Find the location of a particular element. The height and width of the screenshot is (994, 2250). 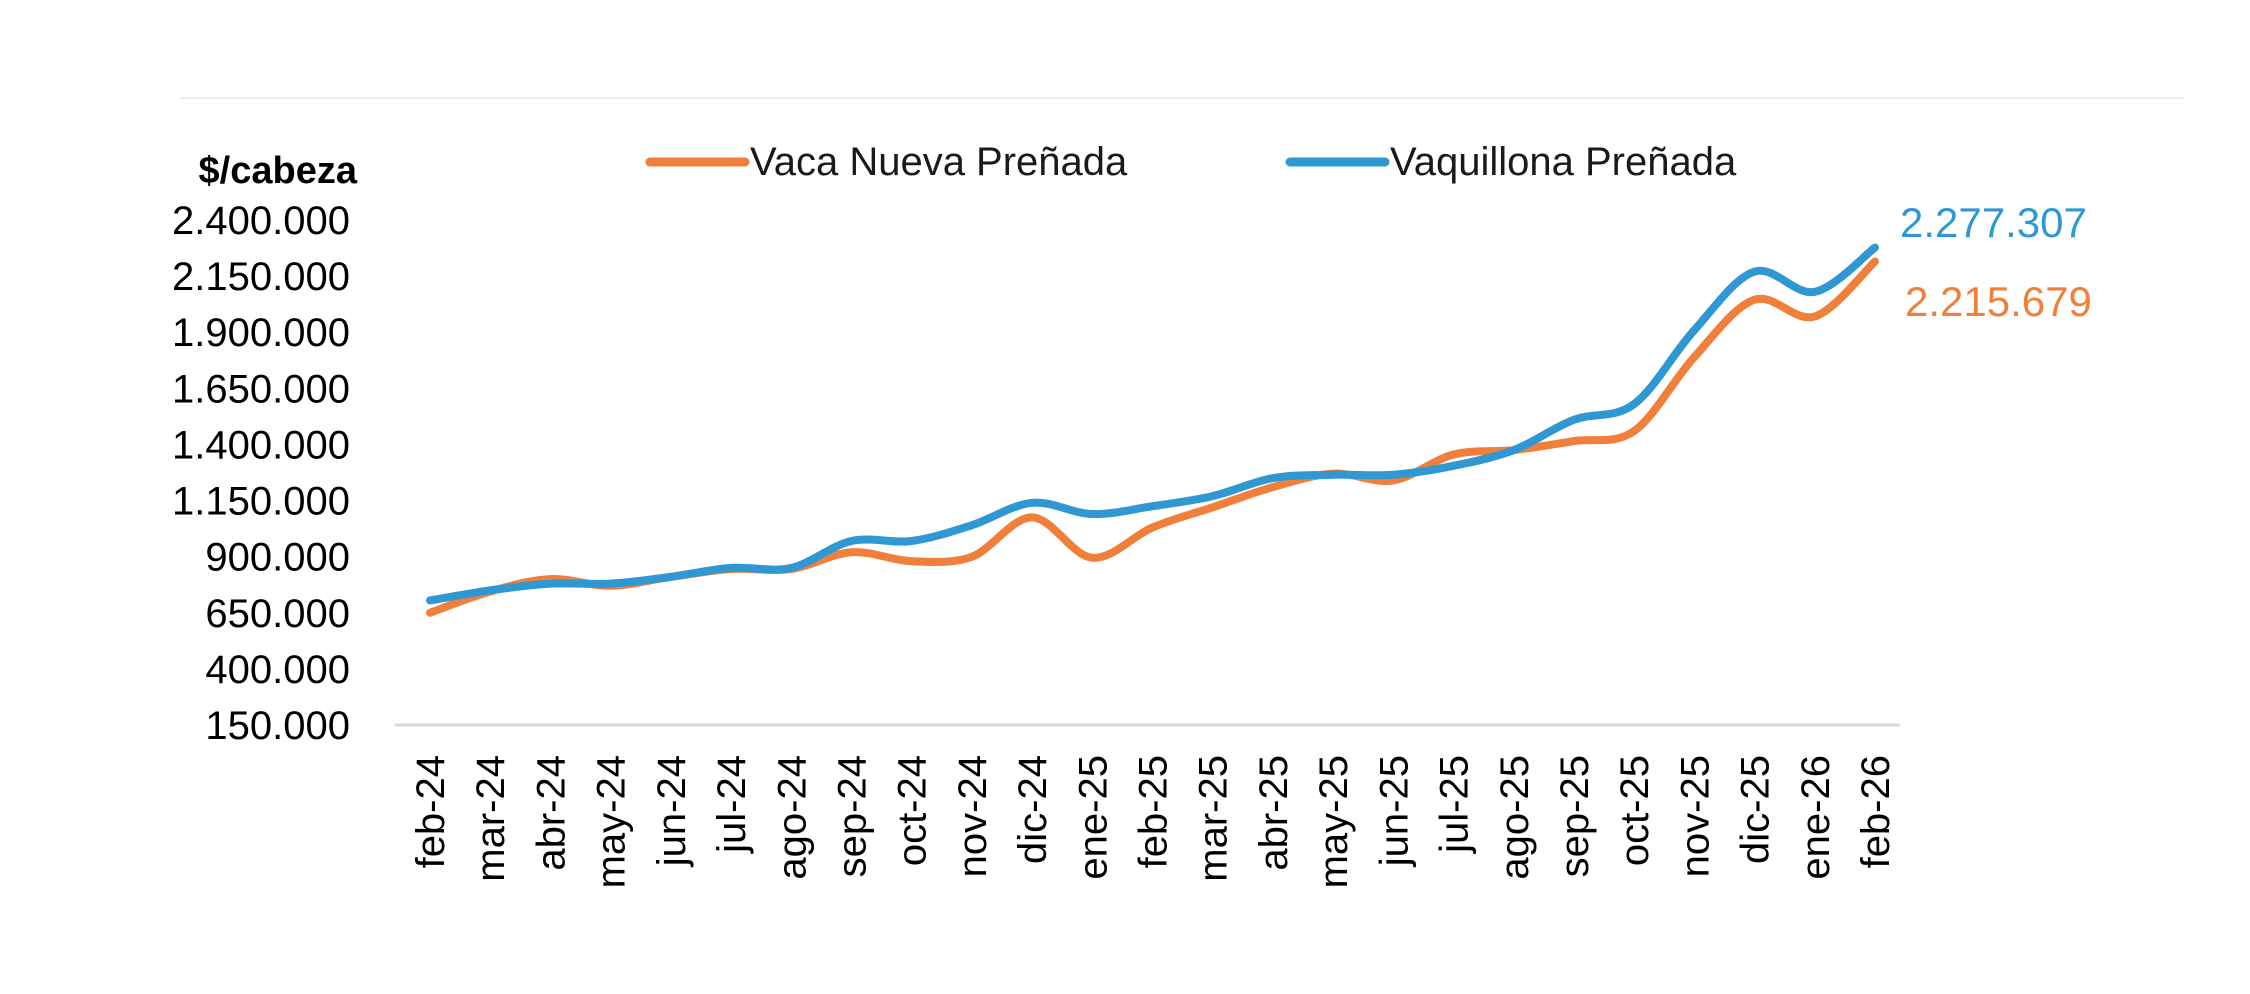

y-tick-label: 900.000 is located at coordinates (277, 558).